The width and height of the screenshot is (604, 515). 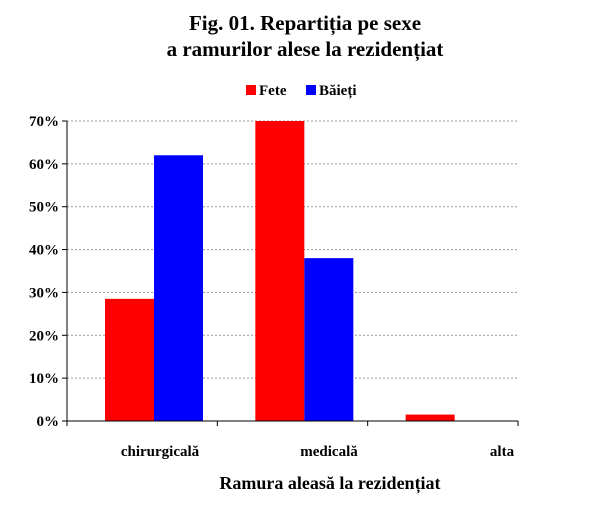 I want to click on chart-title: Fig. 01. Repartiția pe sexe, so click(x=305, y=23).